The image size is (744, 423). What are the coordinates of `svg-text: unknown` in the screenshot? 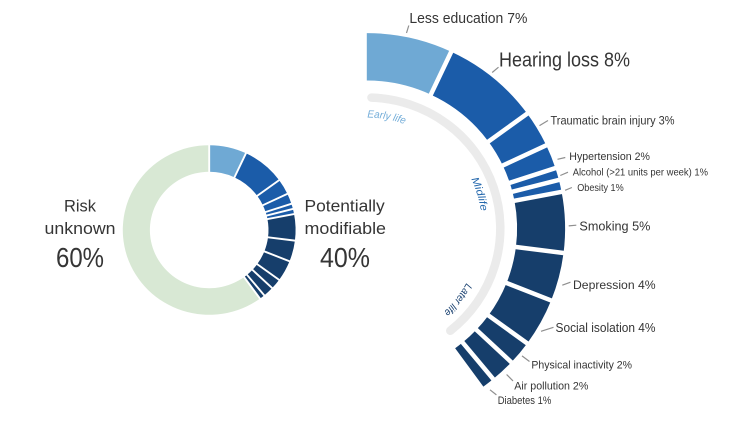 It's located at (80, 229).